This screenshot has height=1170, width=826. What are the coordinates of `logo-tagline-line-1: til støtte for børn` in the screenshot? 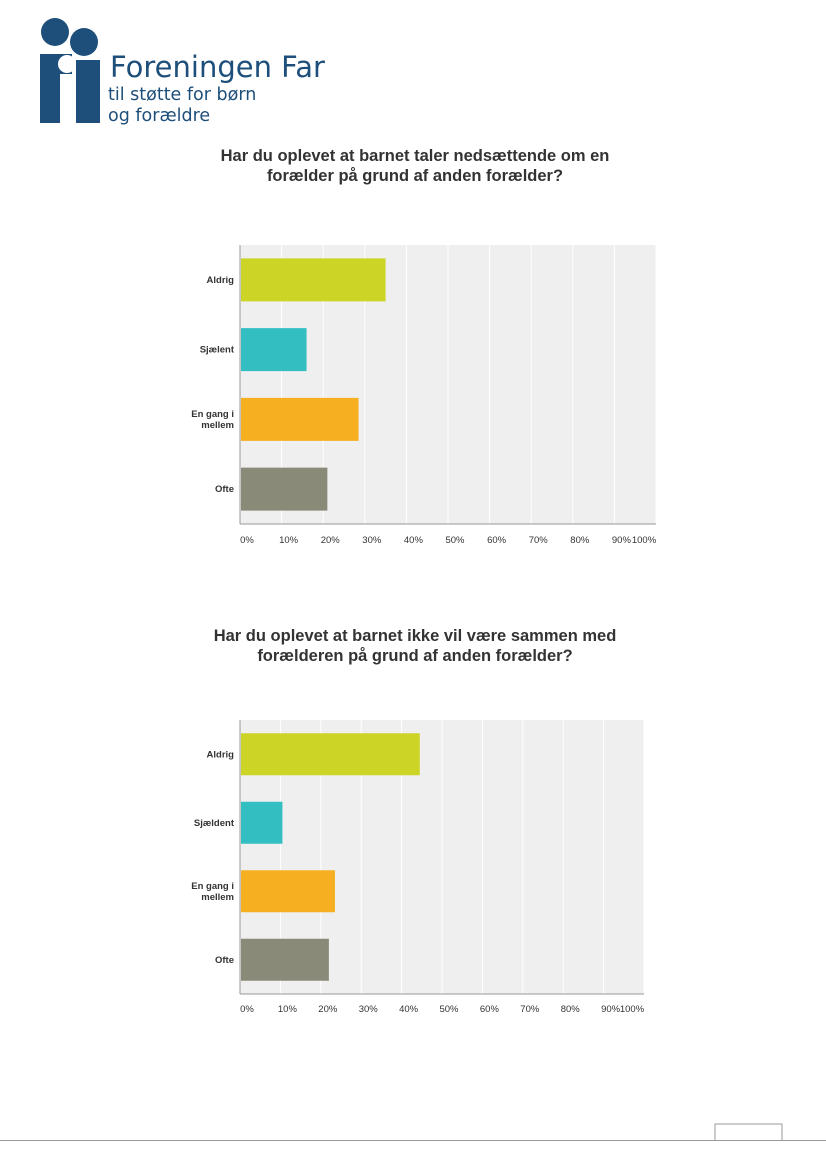 It's located at (182, 95).